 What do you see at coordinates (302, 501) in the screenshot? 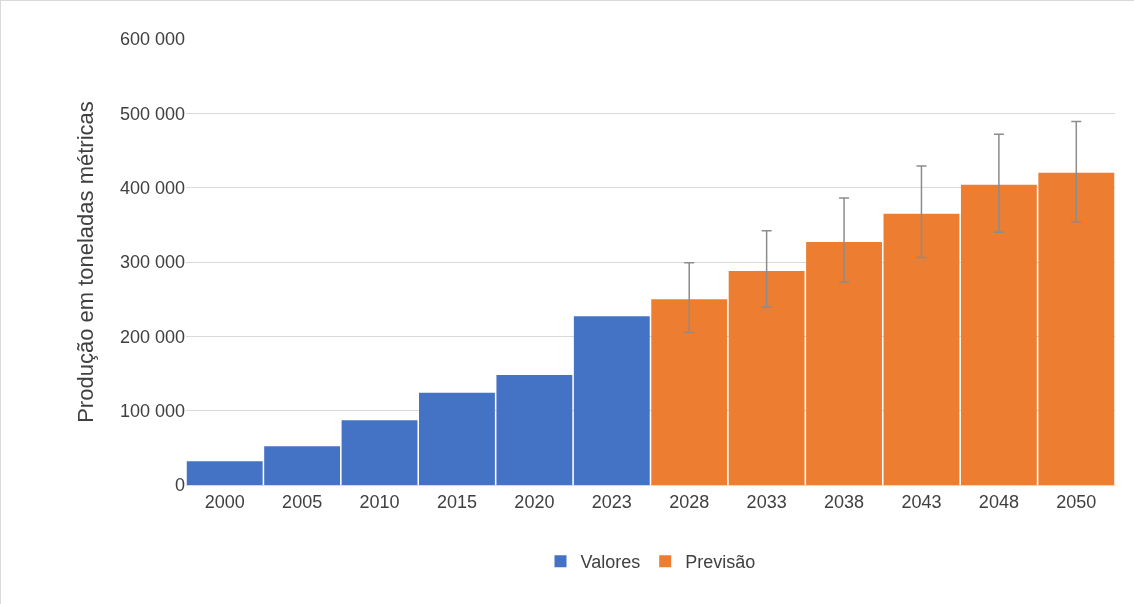
I see `x-tick-label: 2005` at bounding box center [302, 501].